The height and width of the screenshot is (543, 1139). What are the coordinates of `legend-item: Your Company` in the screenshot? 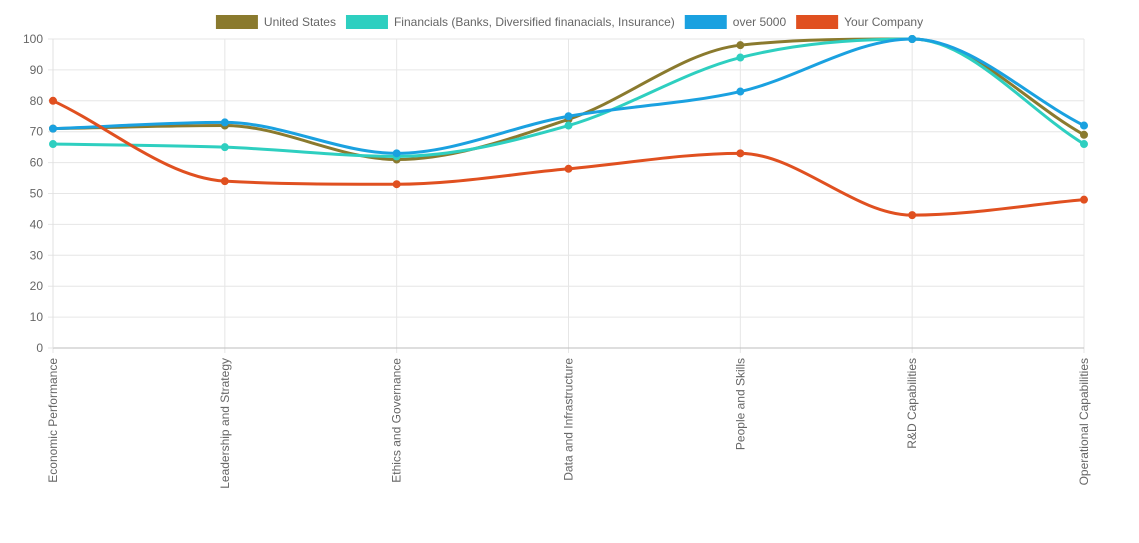 It's located at (859, 22).